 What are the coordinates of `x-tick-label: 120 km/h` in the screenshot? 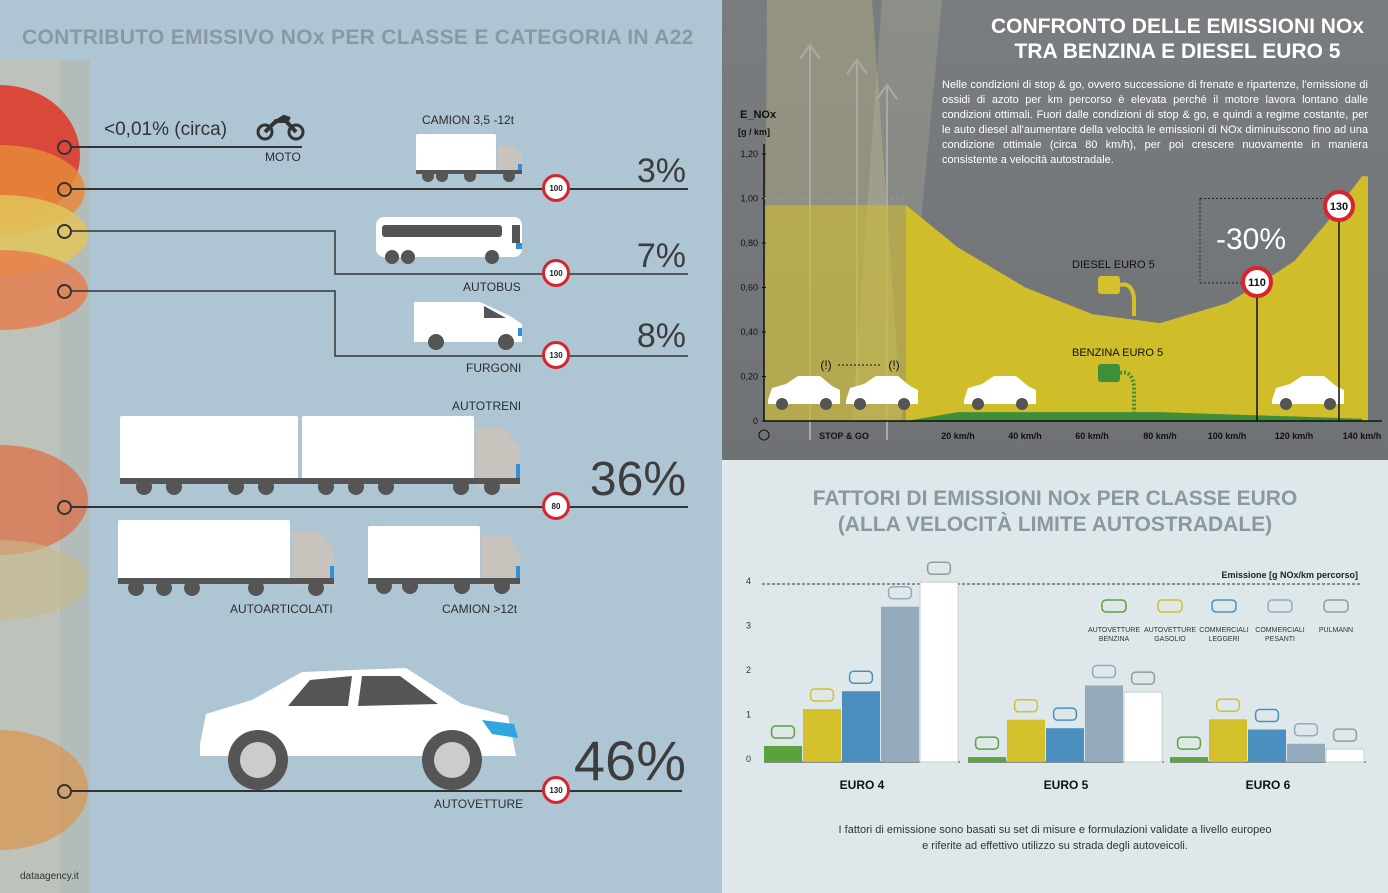 It's located at (1294, 436).